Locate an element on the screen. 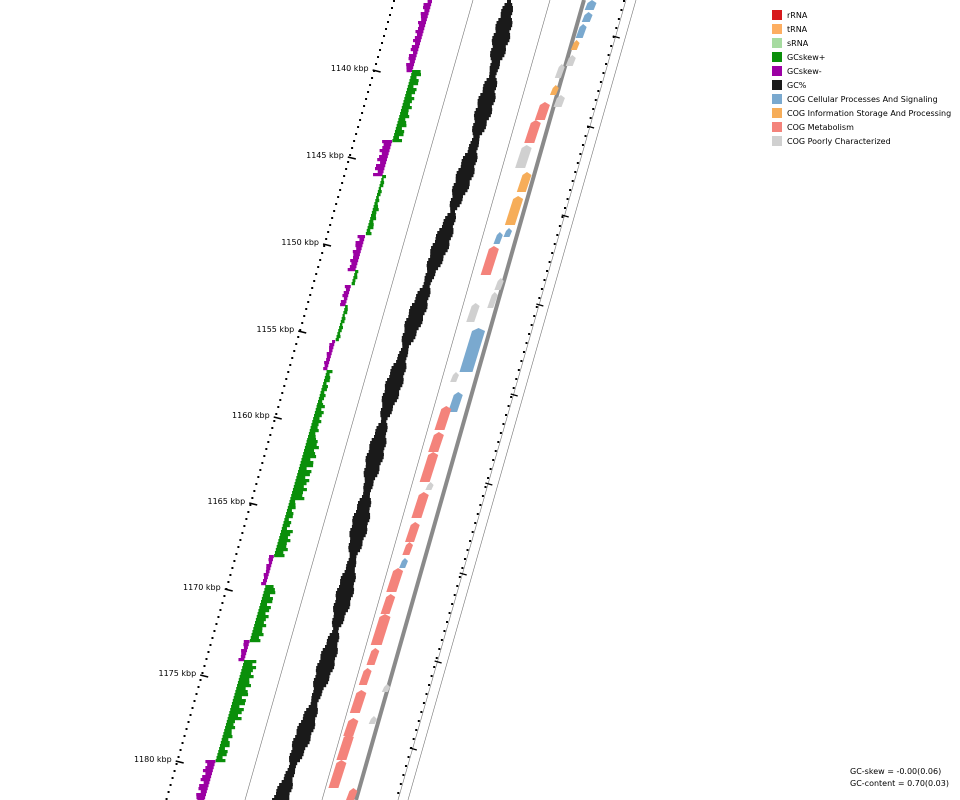 The height and width of the screenshot is (800, 960). legend-item: GCskew- is located at coordinates (861, 71).